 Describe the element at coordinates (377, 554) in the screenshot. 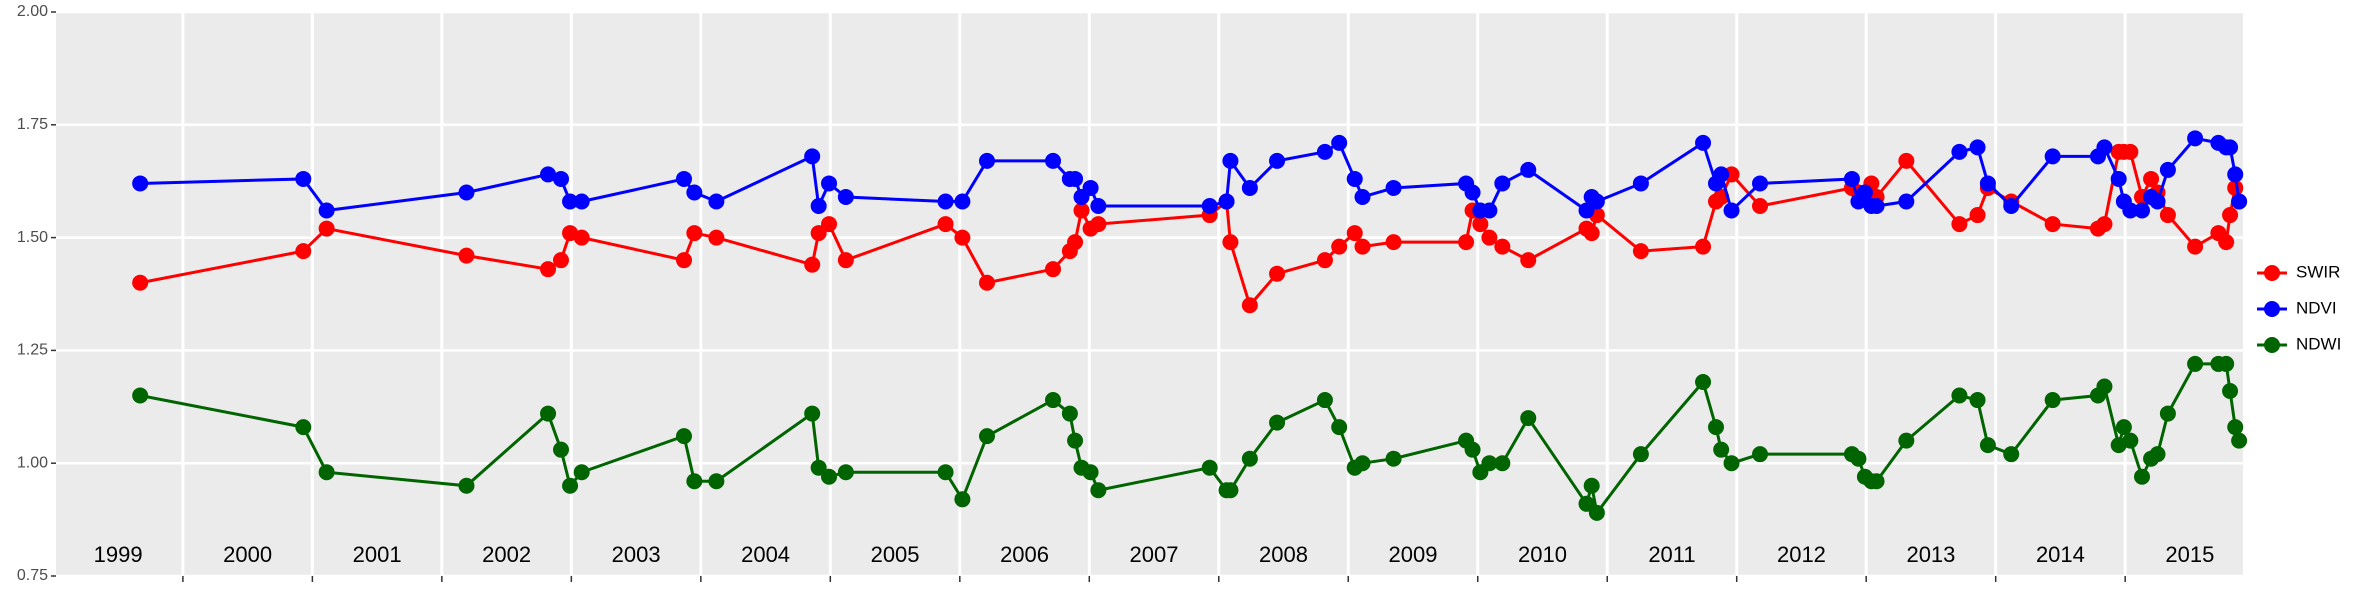

I see `year-label: 2001` at that location.